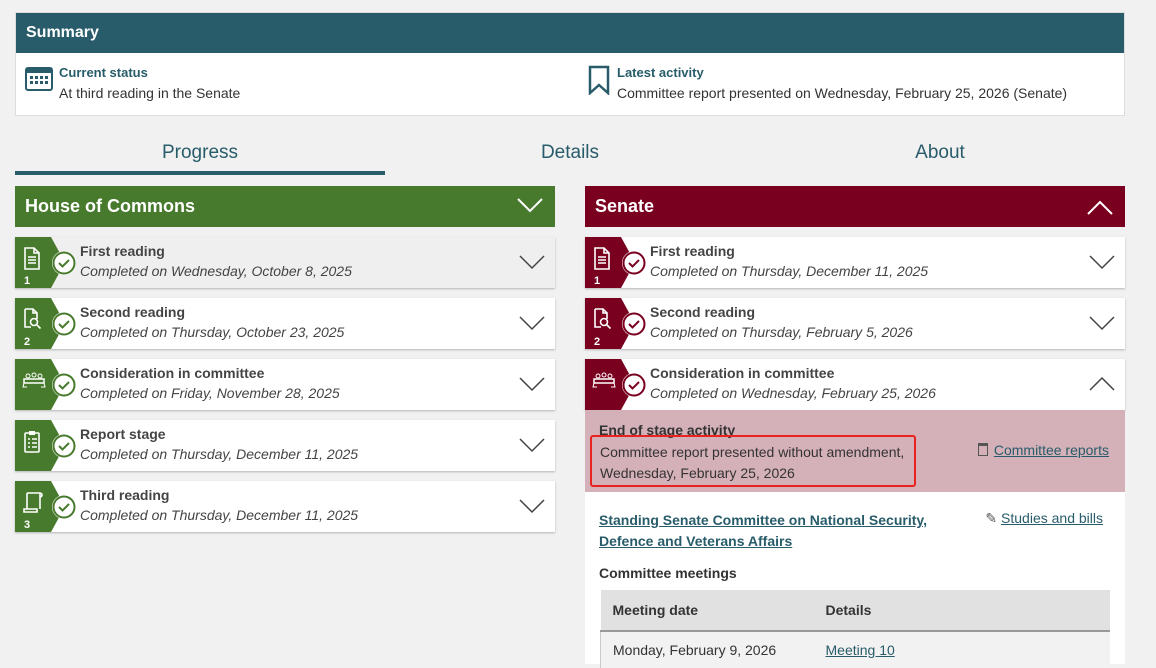 The height and width of the screenshot is (668, 1156). What do you see at coordinates (597, 281) in the screenshot?
I see `stage-number: 1` at bounding box center [597, 281].